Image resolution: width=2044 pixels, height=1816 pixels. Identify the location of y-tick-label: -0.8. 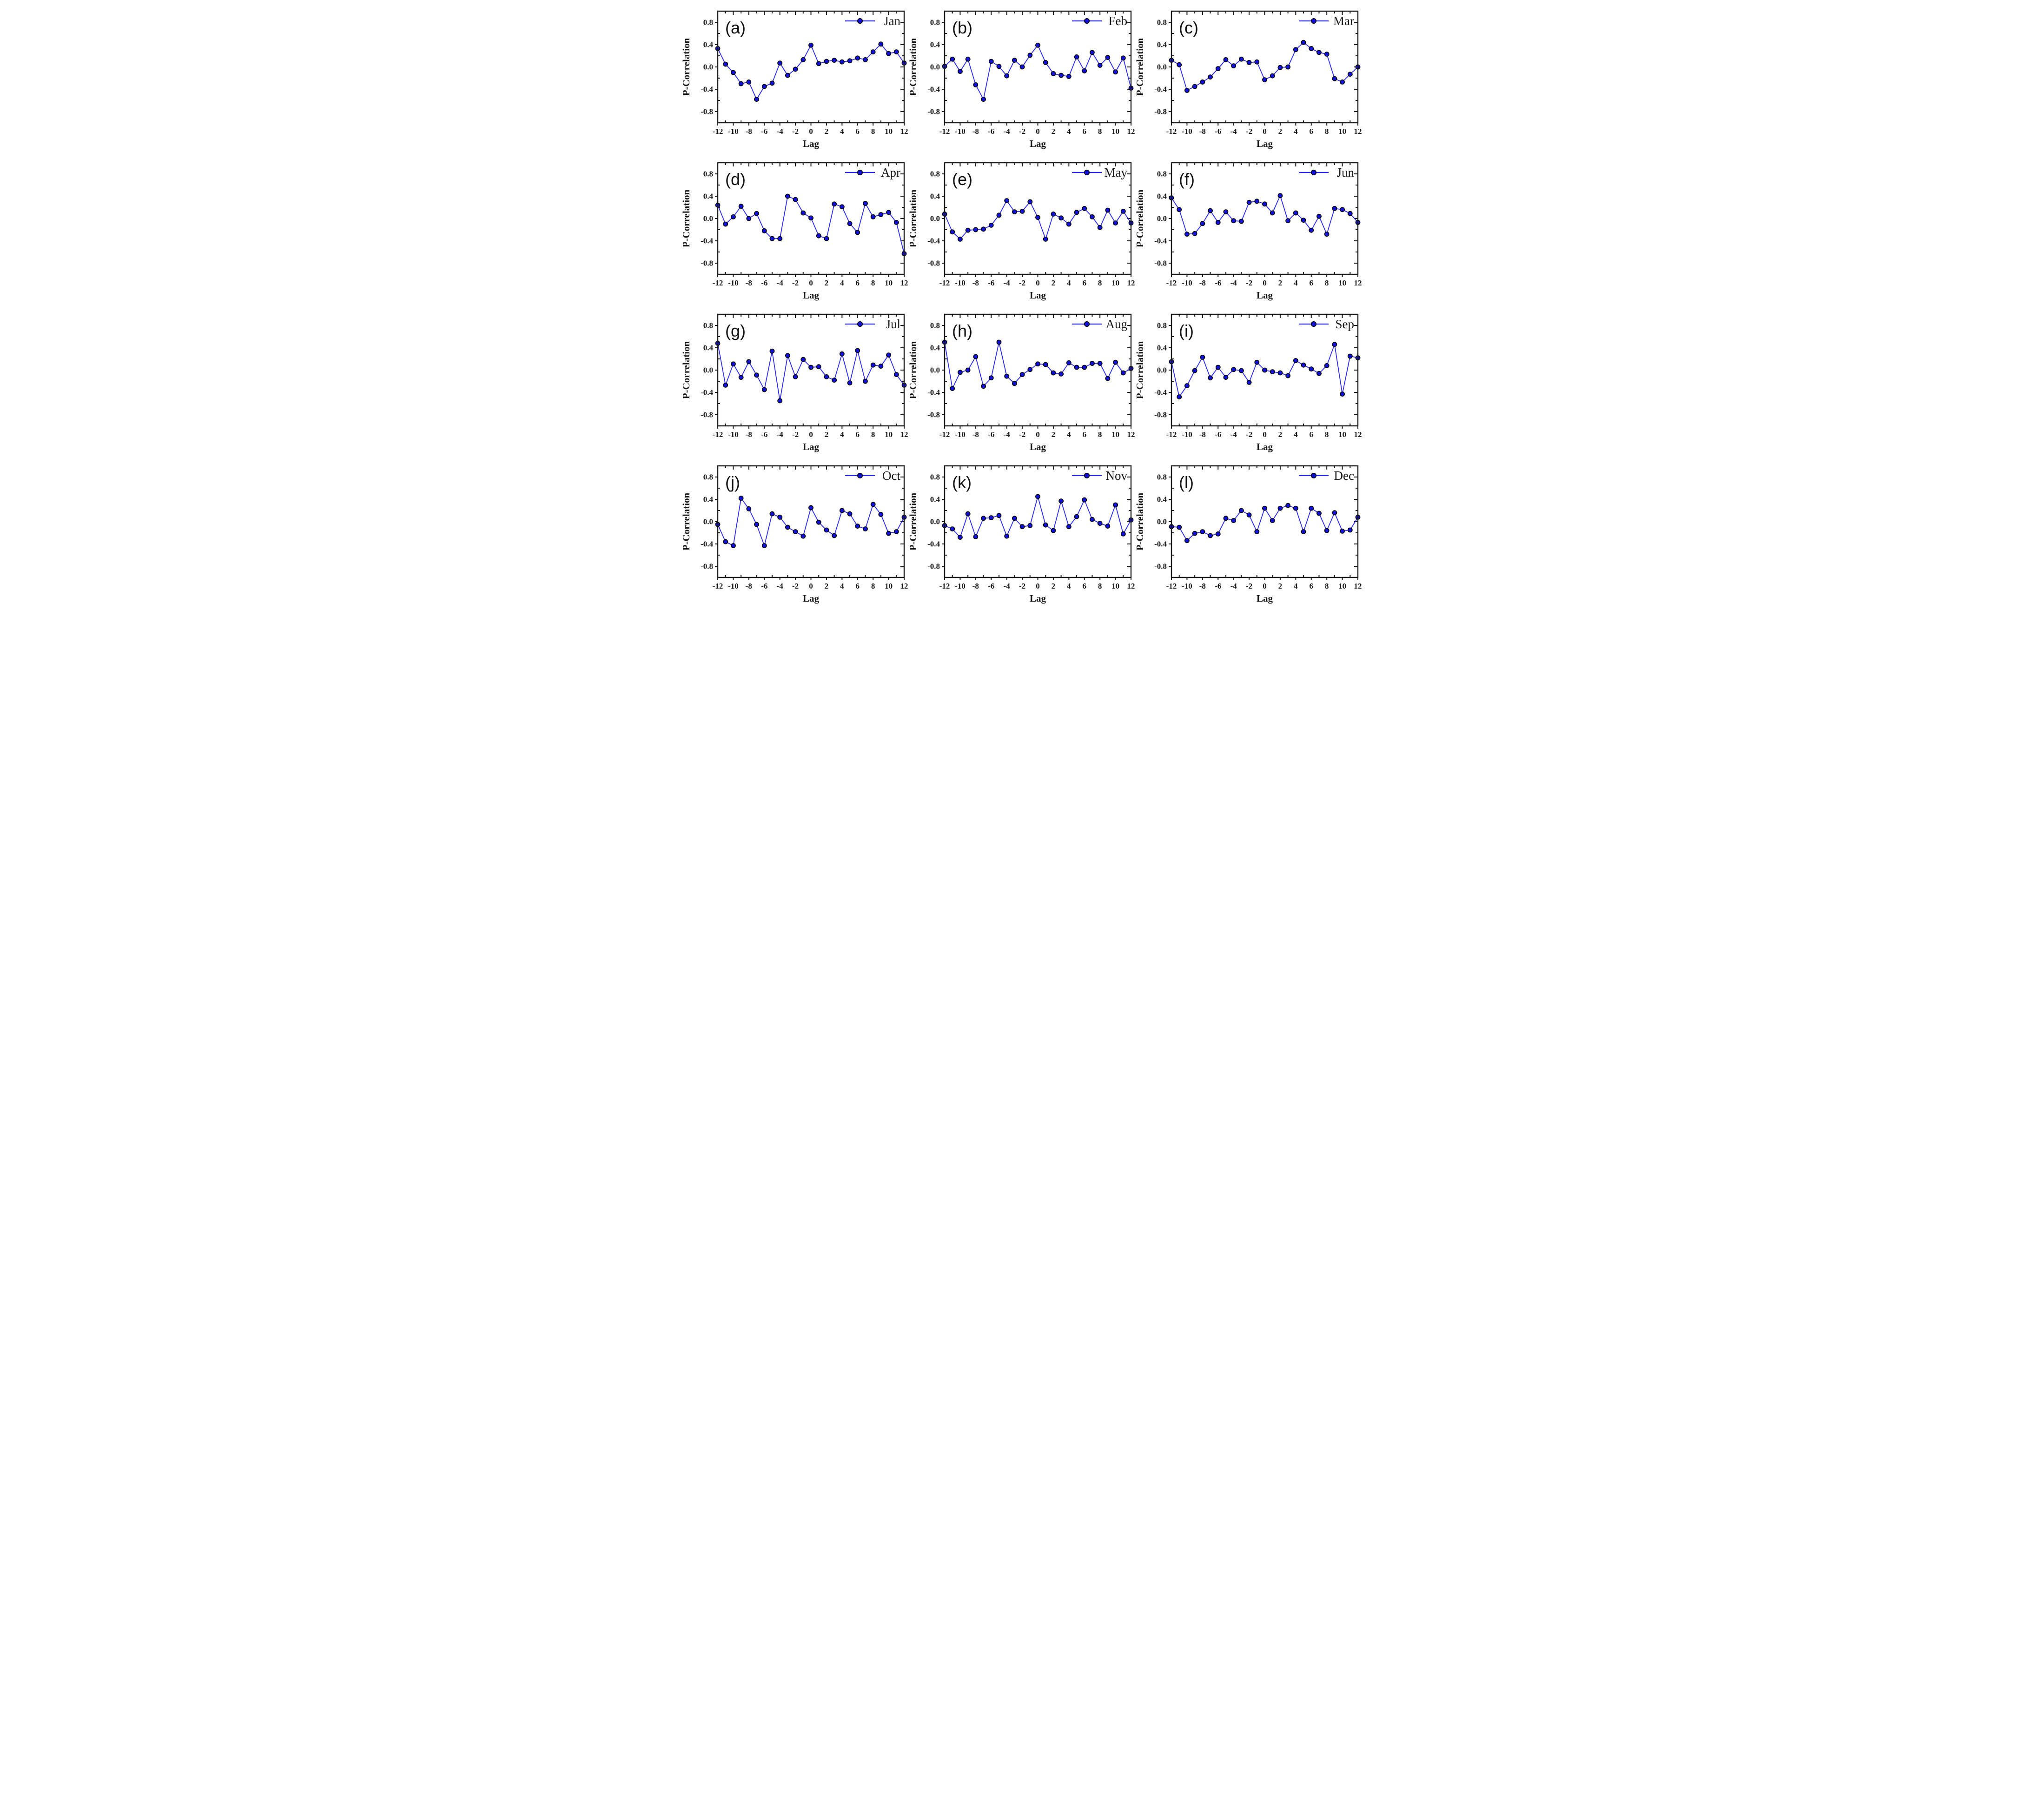
(933, 263).